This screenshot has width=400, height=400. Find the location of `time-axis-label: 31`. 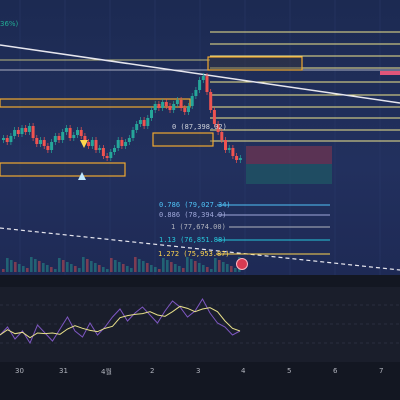

time-axis-label: 31 is located at coordinates (63, 371).